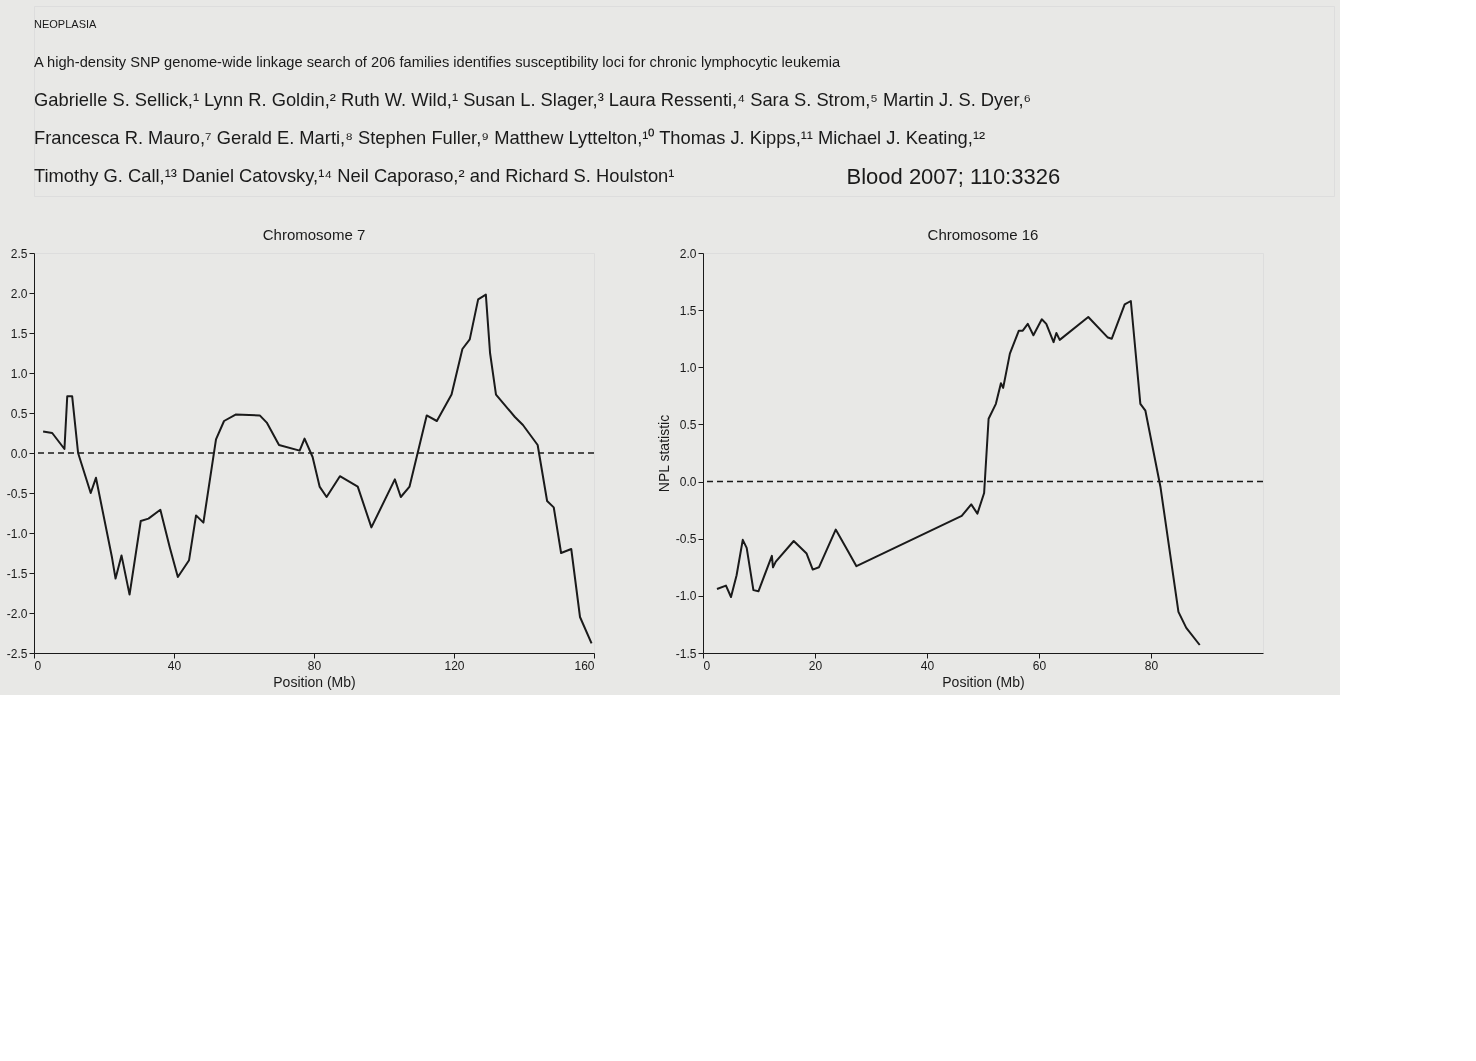  Describe the element at coordinates (19, 253) in the screenshot. I see `y-tick-label: 2.5` at that location.